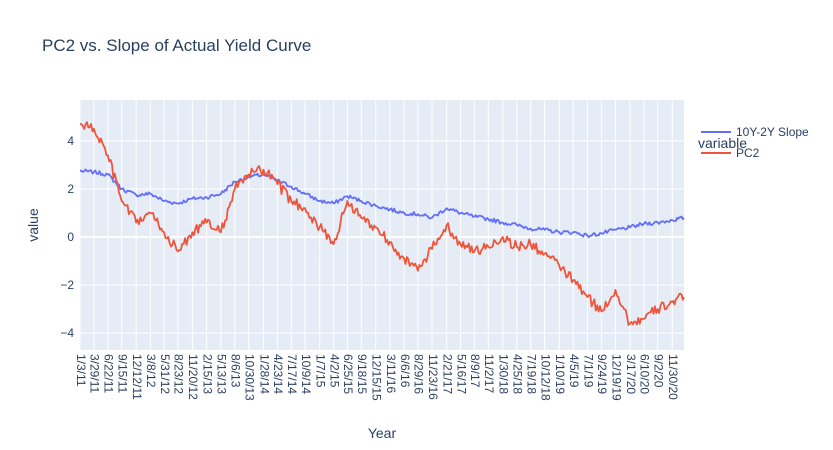 The height and width of the screenshot is (450, 833). I want to click on x-tick-label: 11/23/16, so click(433, 377).